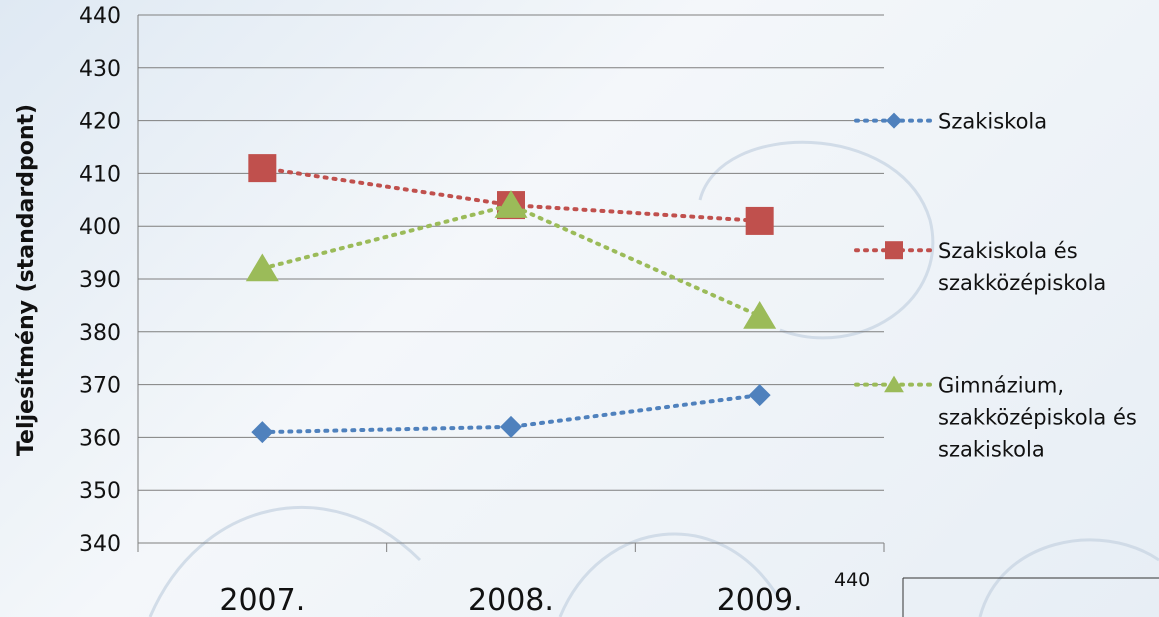 The image size is (1159, 617). Describe the element at coordinates (1001, 386) in the screenshot. I see `legend-label: Gimnázium,` at that location.